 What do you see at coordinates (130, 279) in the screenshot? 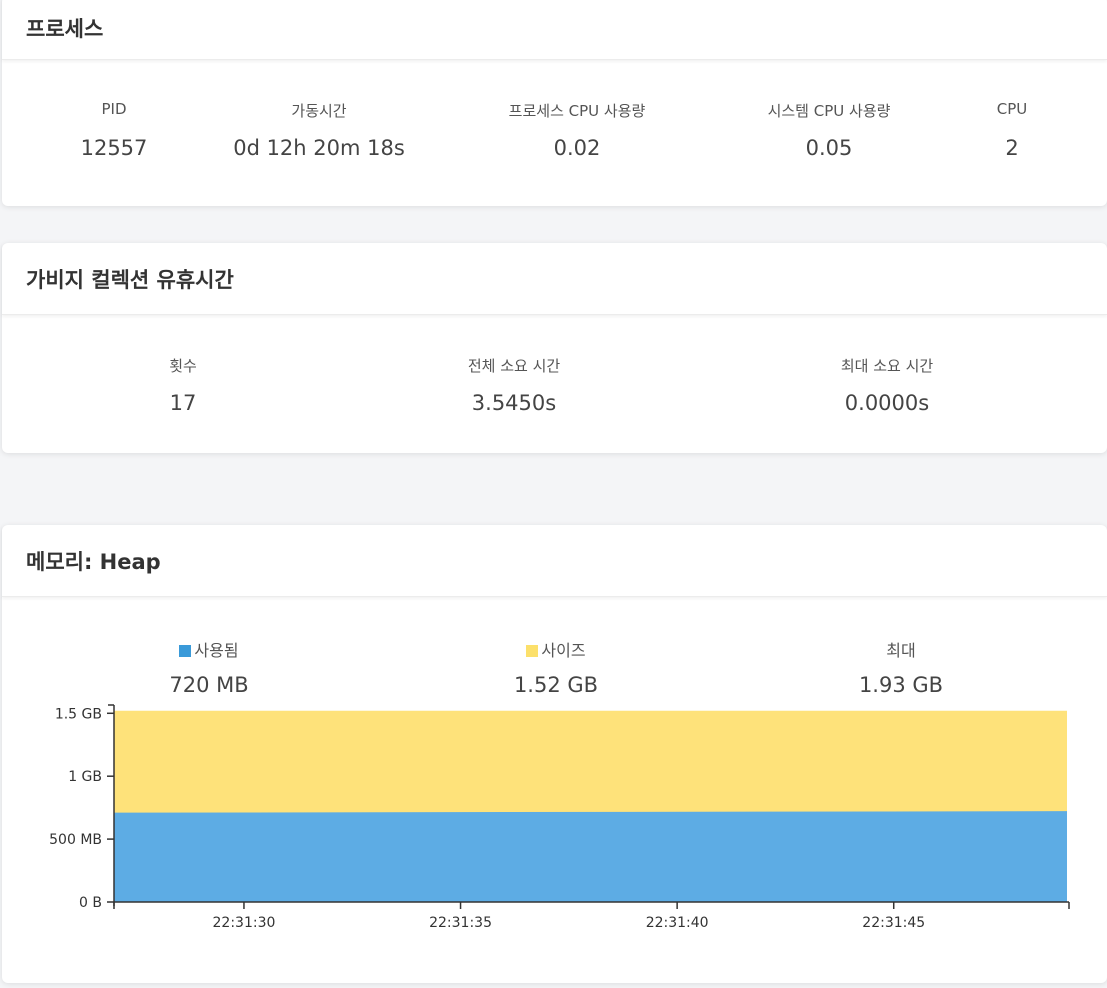
I see `gc-title: 가비지 컬렉션 유휴시간` at bounding box center [130, 279].